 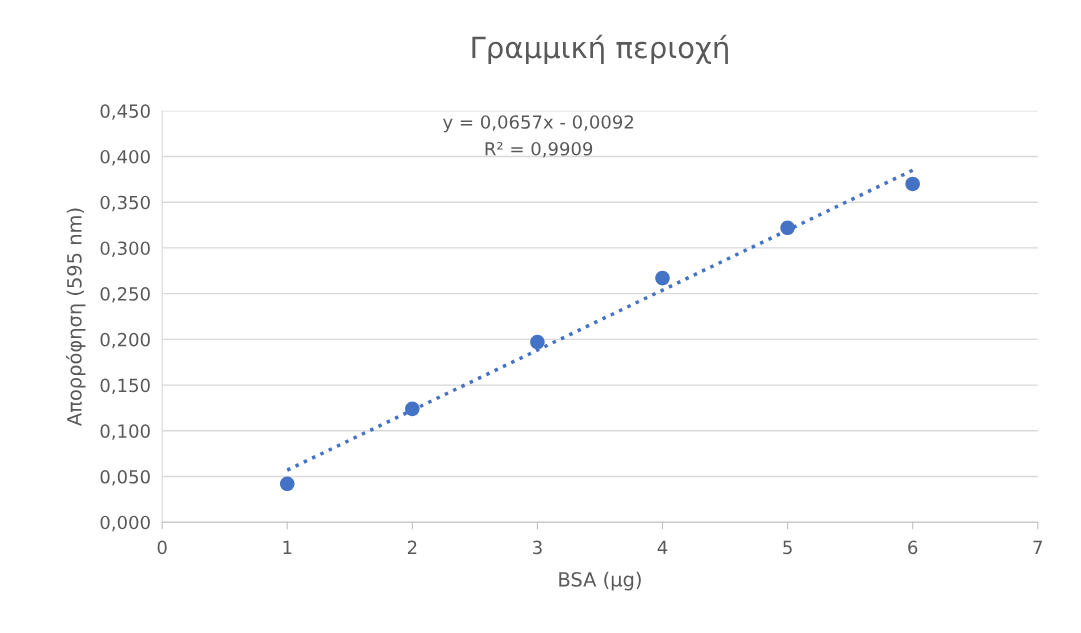 I want to click on chart-title: Γραμμική περιοχή, so click(x=600, y=49).